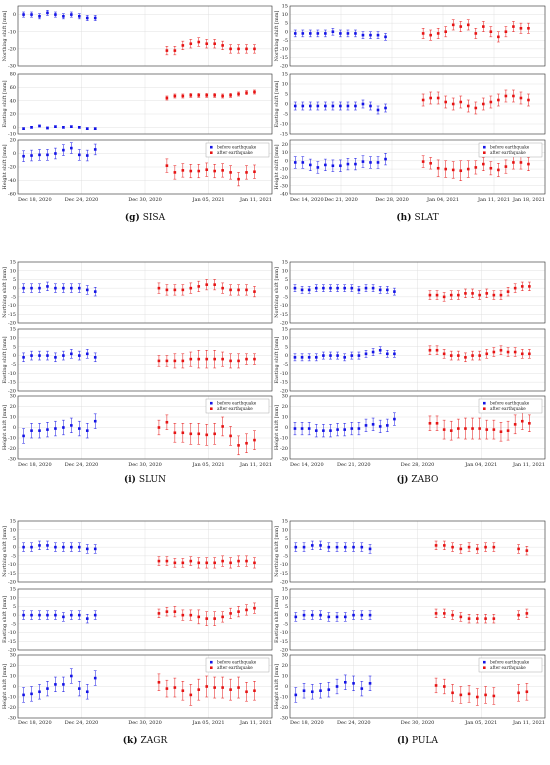 The height and width of the screenshot is (765, 550). I want to click on x-tick-label: Jan 04, 2021, so click(480, 465).